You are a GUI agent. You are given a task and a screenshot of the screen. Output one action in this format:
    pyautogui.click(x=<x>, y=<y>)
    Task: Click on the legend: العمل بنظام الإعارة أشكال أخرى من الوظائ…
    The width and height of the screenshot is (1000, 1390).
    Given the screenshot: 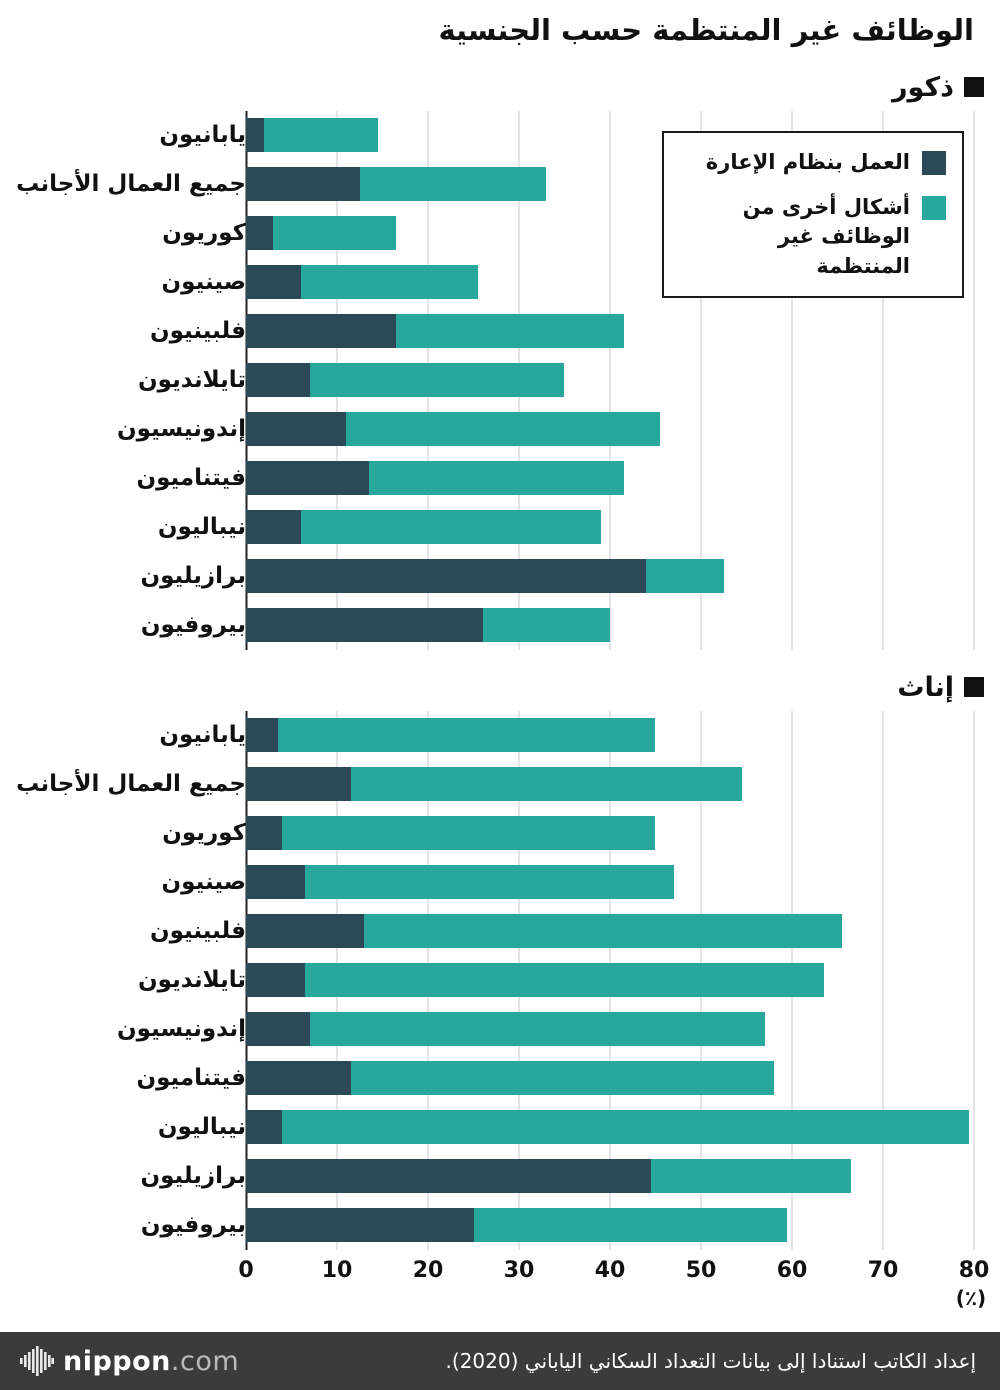 What is the action you would take?
    pyautogui.click(x=813, y=214)
    